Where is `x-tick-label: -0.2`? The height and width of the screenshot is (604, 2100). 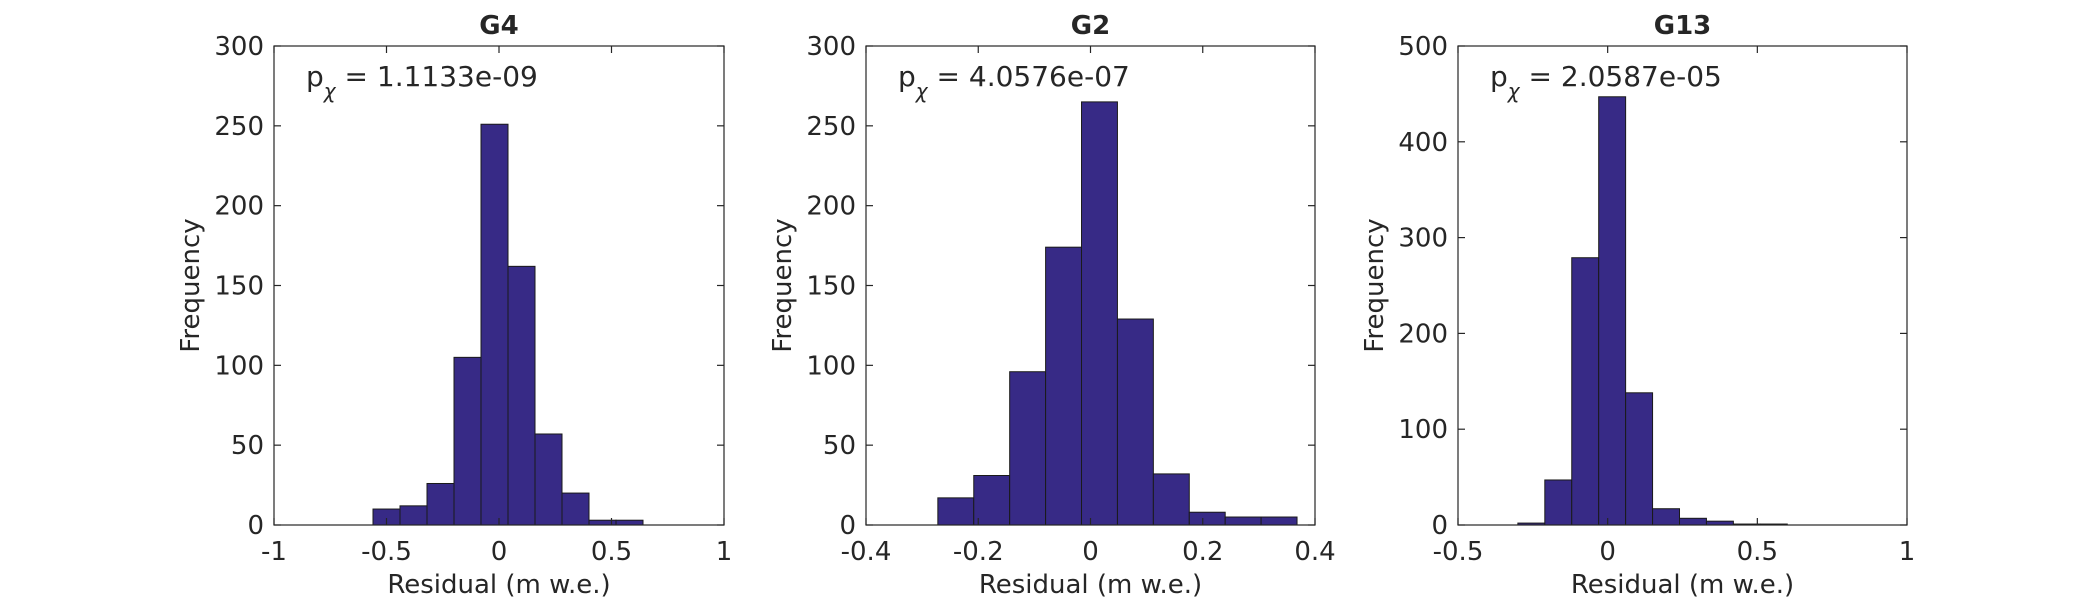
x-tick-label: -0.2 is located at coordinates (978, 552).